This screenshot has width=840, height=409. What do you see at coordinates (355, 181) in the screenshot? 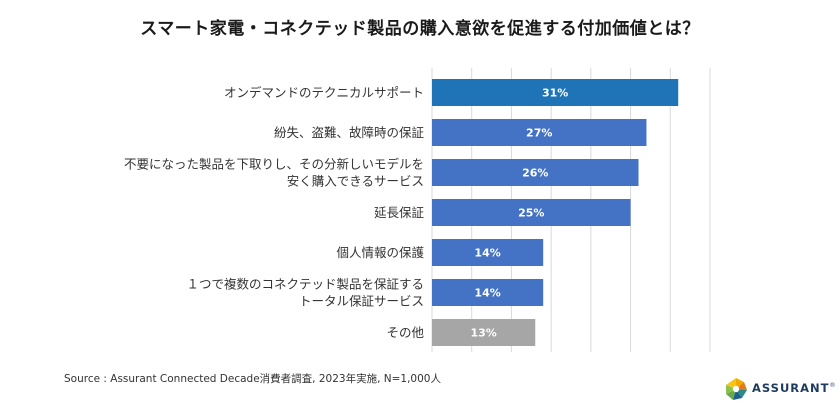
I see `category-label: 安く購入できるサービス` at bounding box center [355, 181].